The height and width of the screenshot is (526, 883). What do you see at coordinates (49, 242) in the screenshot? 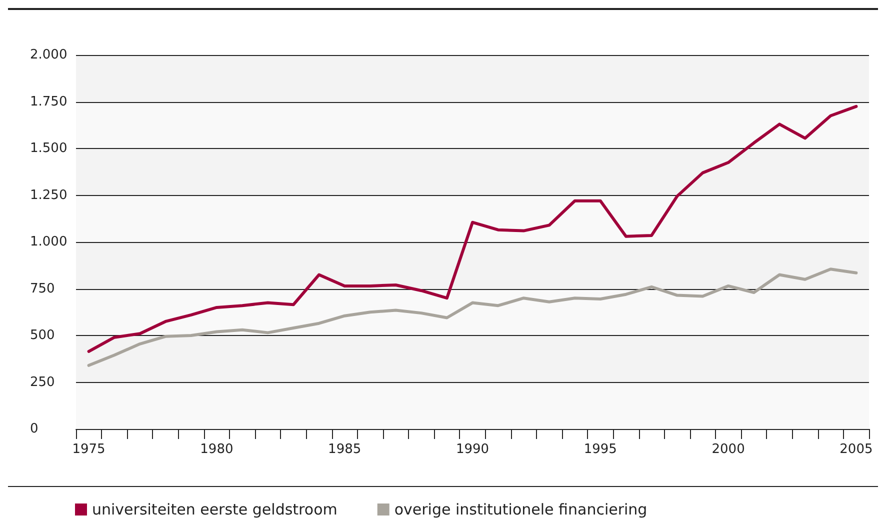
I see `y-tick-label: 1.000` at bounding box center [49, 242].